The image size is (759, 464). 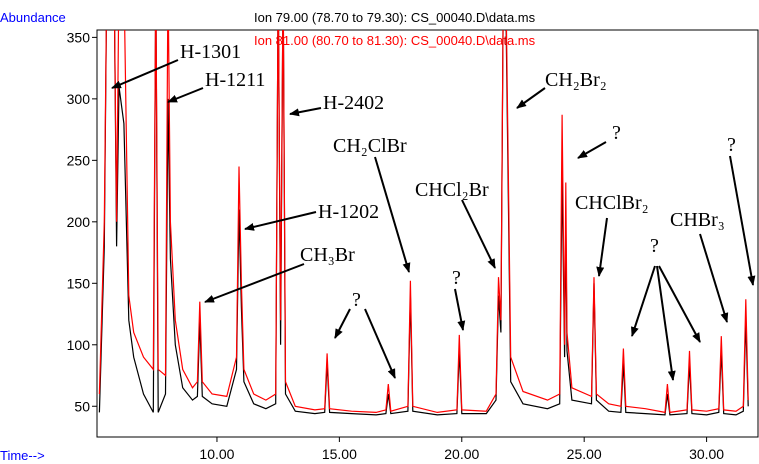 What do you see at coordinates (706, 454) in the screenshot?
I see `x-tick-label: 30.00` at bounding box center [706, 454].